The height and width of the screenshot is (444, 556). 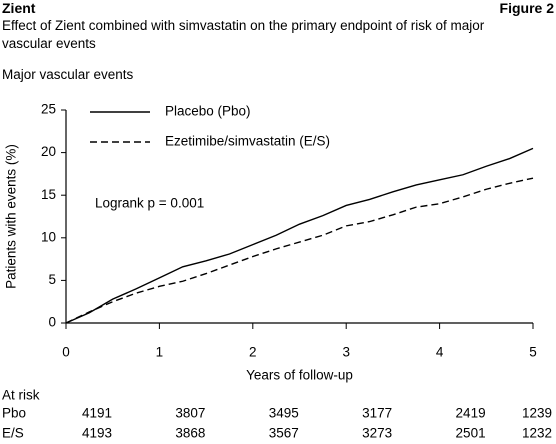 I want to click on y-tick-label: 20, so click(x=48, y=151).